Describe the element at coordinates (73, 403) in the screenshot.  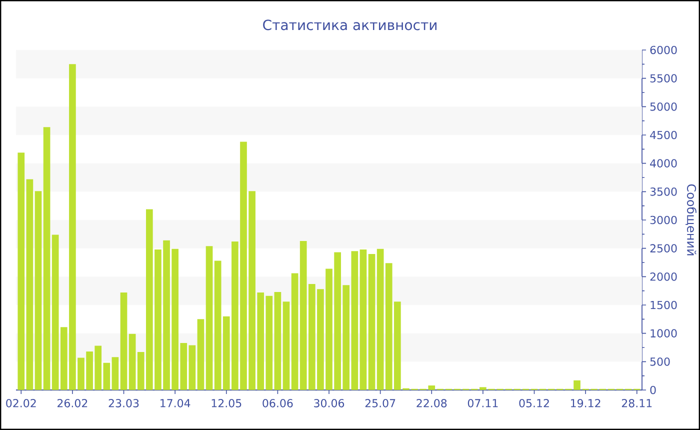
I see `x-tick-label: 26.02` at that location.